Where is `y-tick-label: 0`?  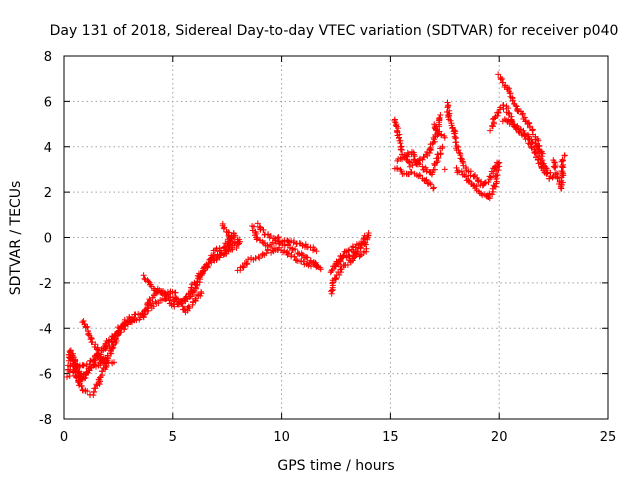
y-tick-label: 0 is located at coordinates (48, 239).